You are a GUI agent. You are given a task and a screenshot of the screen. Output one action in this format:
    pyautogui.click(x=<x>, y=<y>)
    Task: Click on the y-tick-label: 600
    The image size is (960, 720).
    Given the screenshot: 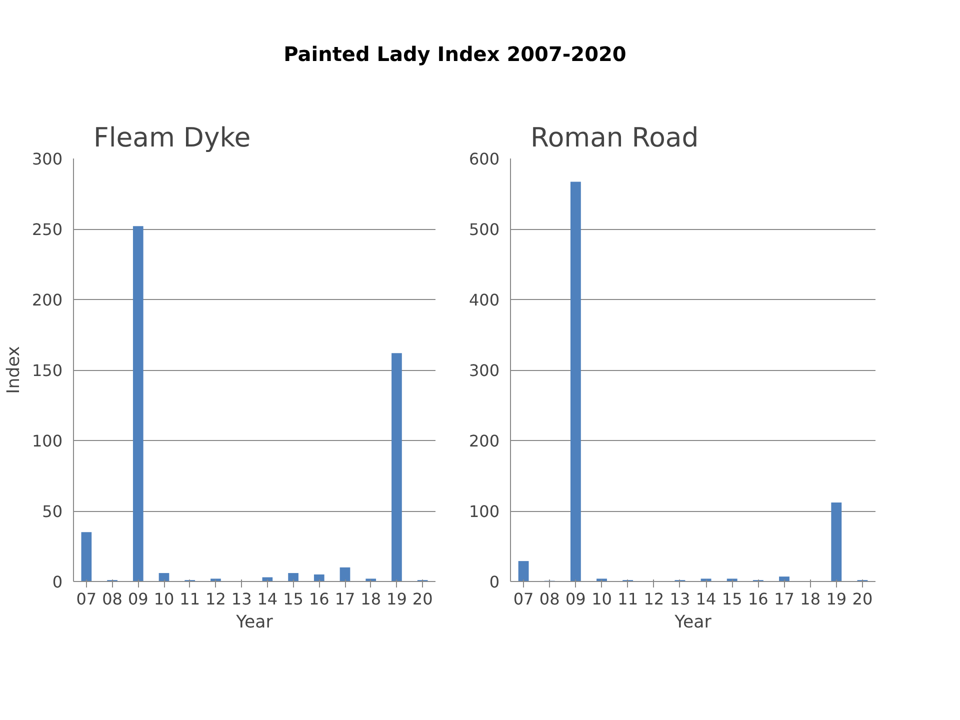 What is the action you would take?
    pyautogui.click(x=484, y=159)
    